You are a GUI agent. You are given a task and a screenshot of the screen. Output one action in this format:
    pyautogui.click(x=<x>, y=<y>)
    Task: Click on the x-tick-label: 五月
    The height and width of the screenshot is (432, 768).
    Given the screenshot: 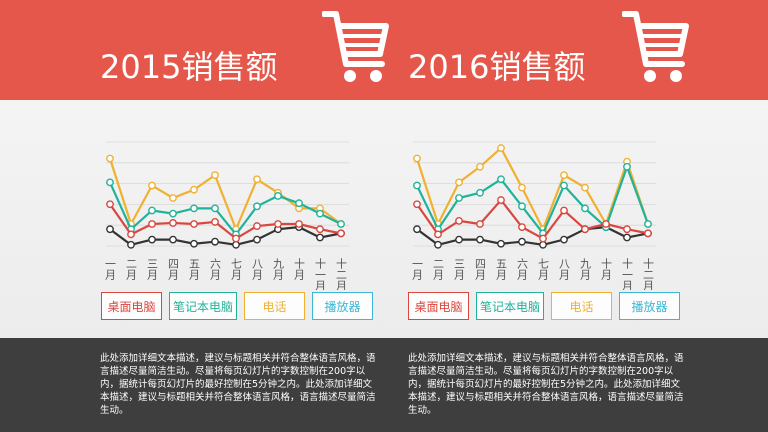 What is the action you would take?
    pyautogui.click(x=501, y=269)
    